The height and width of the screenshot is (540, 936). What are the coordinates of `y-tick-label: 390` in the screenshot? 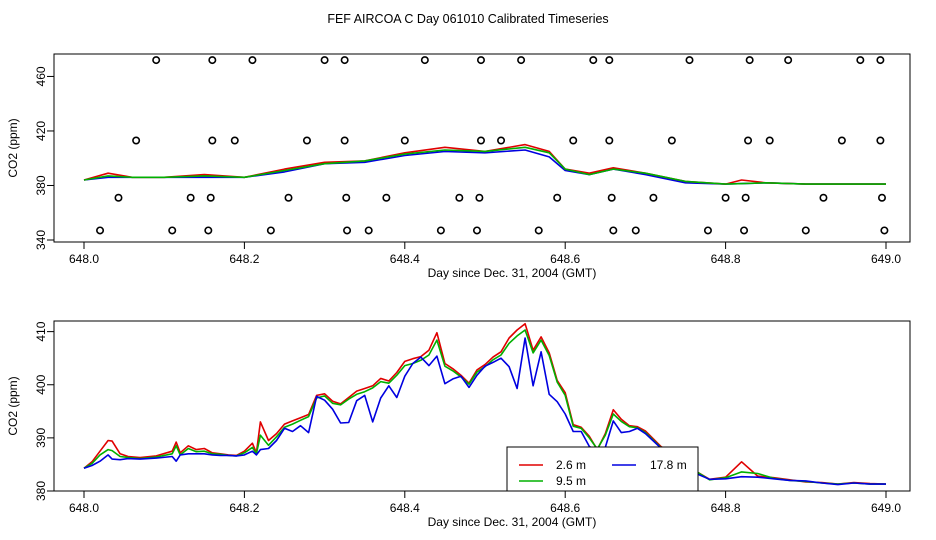 It's located at (41, 438).